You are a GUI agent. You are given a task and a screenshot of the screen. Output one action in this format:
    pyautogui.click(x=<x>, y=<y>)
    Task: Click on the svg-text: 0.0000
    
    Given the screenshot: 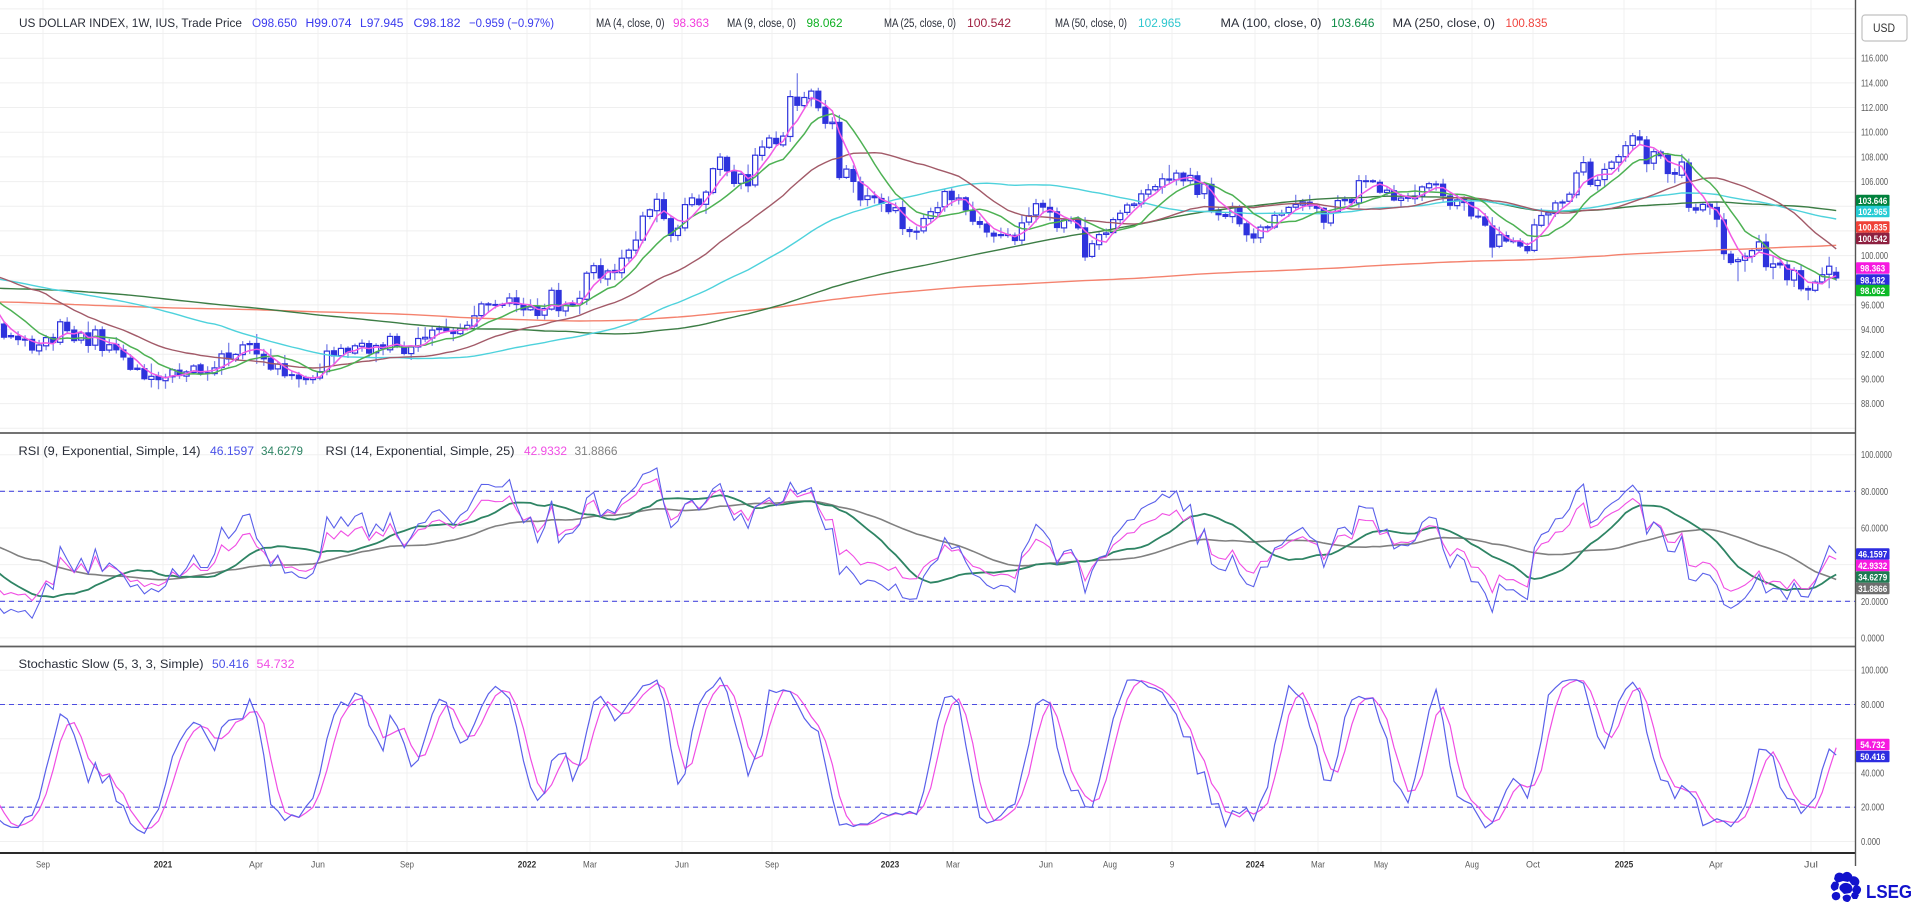 What is the action you would take?
    pyautogui.click(x=1872, y=638)
    